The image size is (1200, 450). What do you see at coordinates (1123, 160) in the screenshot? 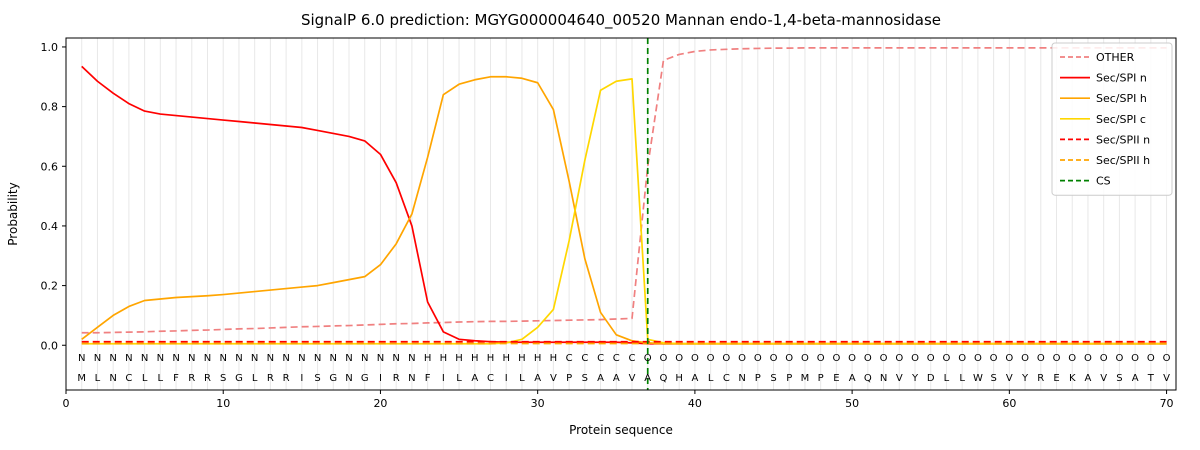
I see `legend-label-sec-spii-h: Sec/SPII h` at bounding box center [1123, 160].